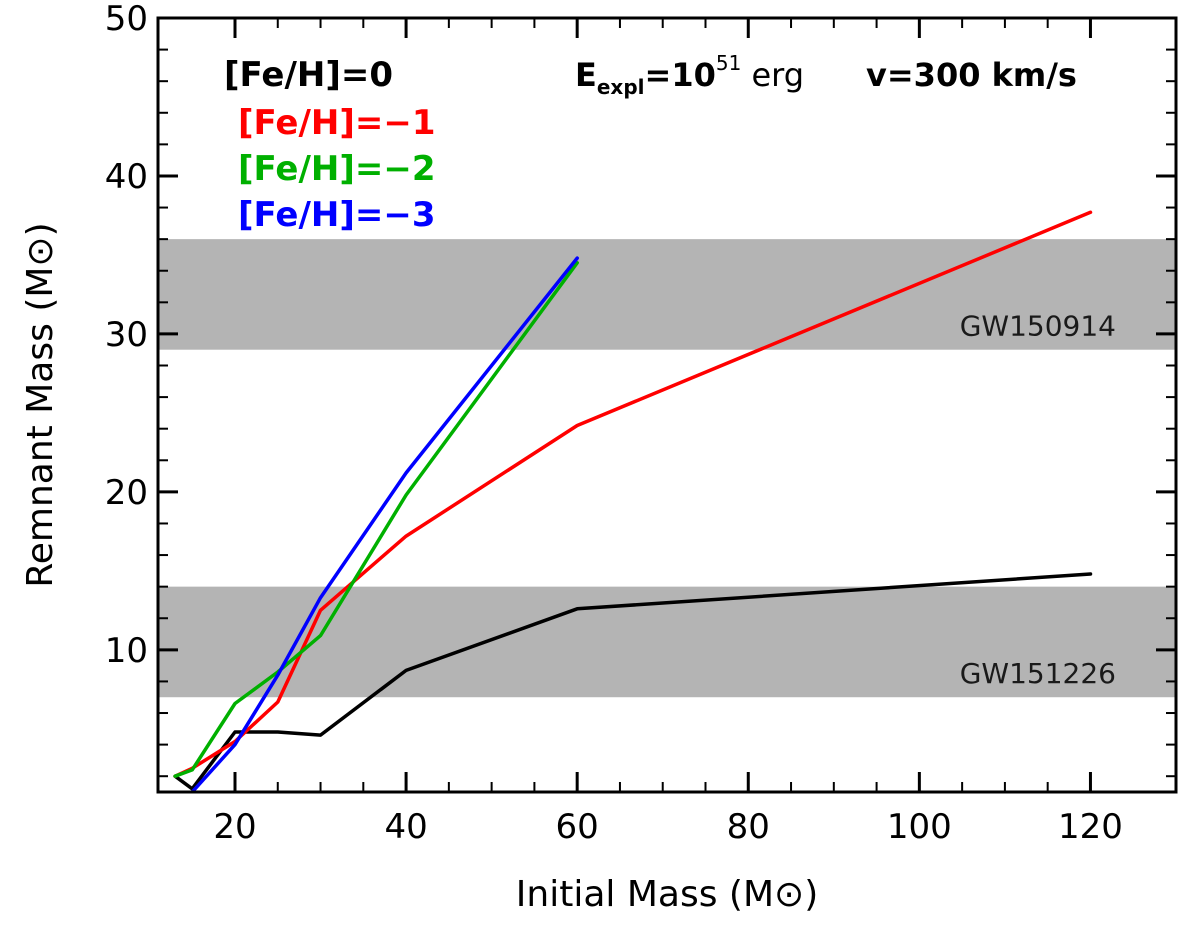 The image size is (1200, 933). I want to click on y-tick-label: 20, so click(126, 493).